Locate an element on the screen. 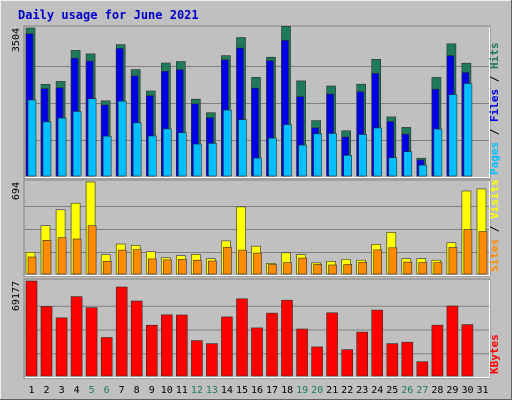 Image resolution: width=512 pixels, height=400 pixels. x-tick-day-15: 15 is located at coordinates (242, 390).